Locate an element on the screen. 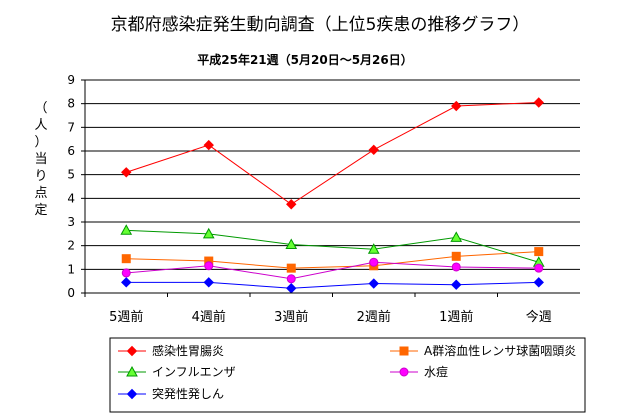 The width and height of the screenshot is (640, 416). y-tick-label: 5 is located at coordinates (71, 175).